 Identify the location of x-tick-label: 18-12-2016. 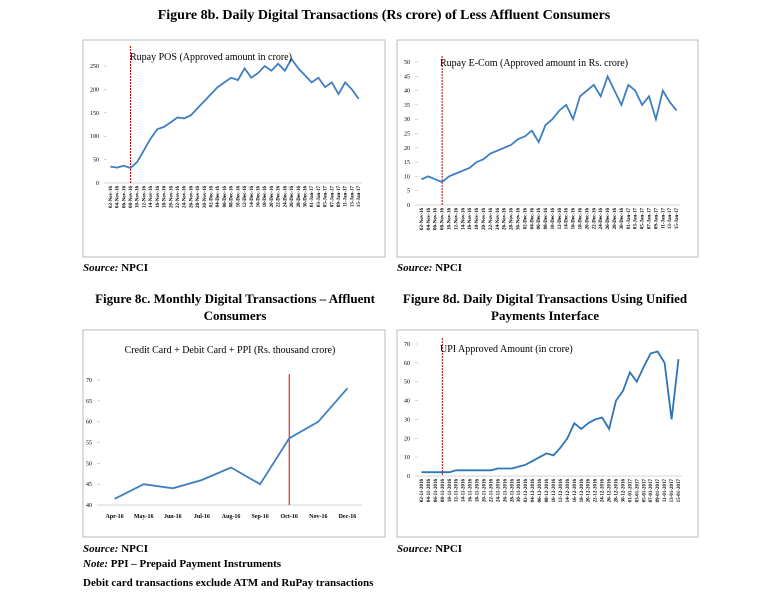
(582, 491).